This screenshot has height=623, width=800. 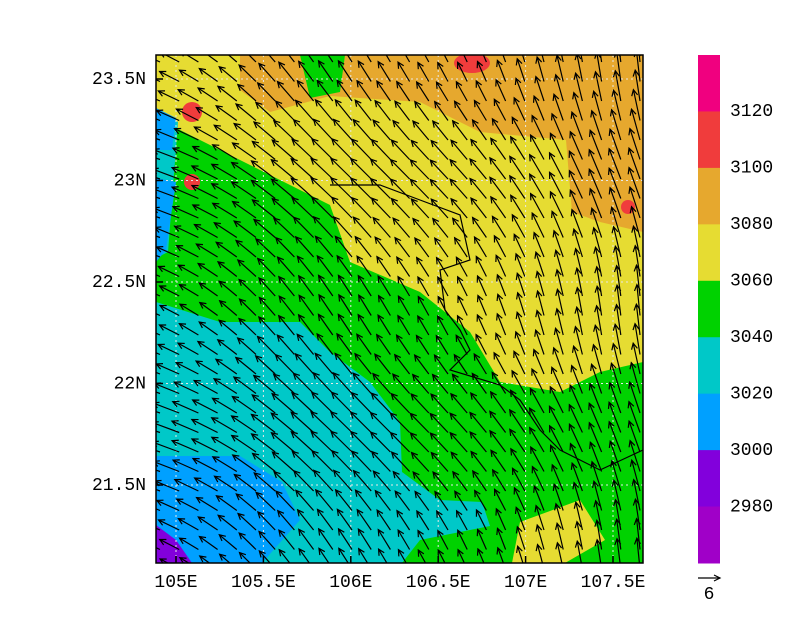 What do you see at coordinates (119, 80) in the screenshot?
I see `lat-label: 23.5N` at bounding box center [119, 80].